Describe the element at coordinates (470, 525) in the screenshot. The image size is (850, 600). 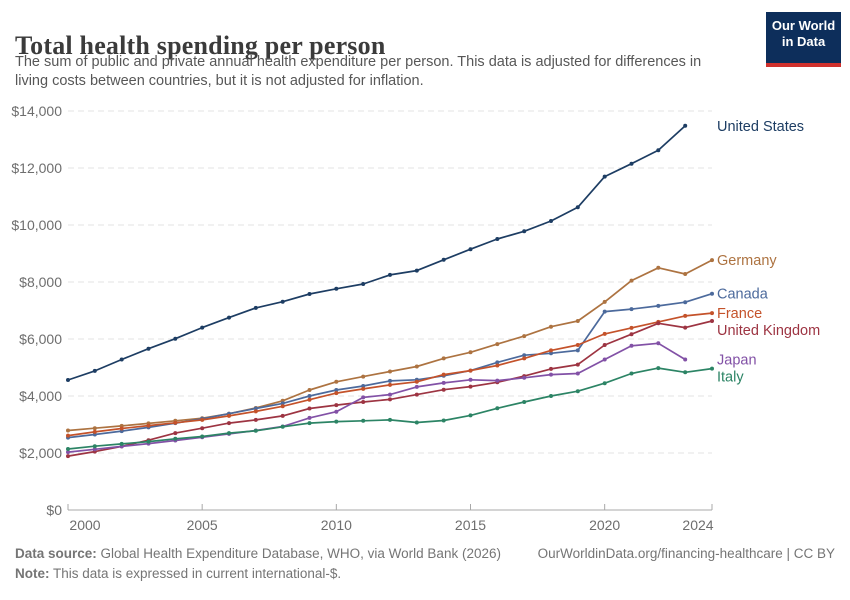
I see `x-tick-label: 2015` at that location.